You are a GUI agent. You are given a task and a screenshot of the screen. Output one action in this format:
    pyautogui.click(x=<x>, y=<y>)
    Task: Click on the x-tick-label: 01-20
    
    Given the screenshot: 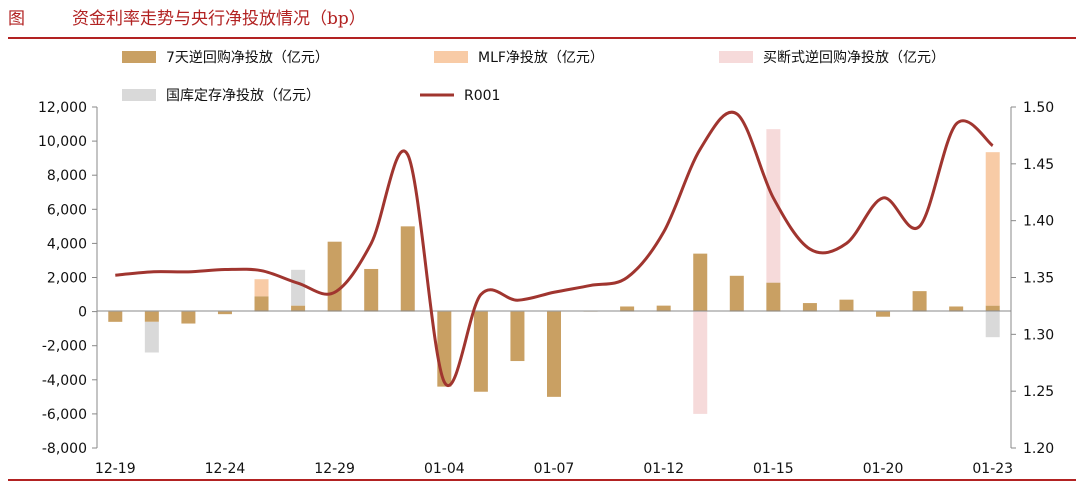 What is the action you would take?
    pyautogui.click(x=883, y=469)
    